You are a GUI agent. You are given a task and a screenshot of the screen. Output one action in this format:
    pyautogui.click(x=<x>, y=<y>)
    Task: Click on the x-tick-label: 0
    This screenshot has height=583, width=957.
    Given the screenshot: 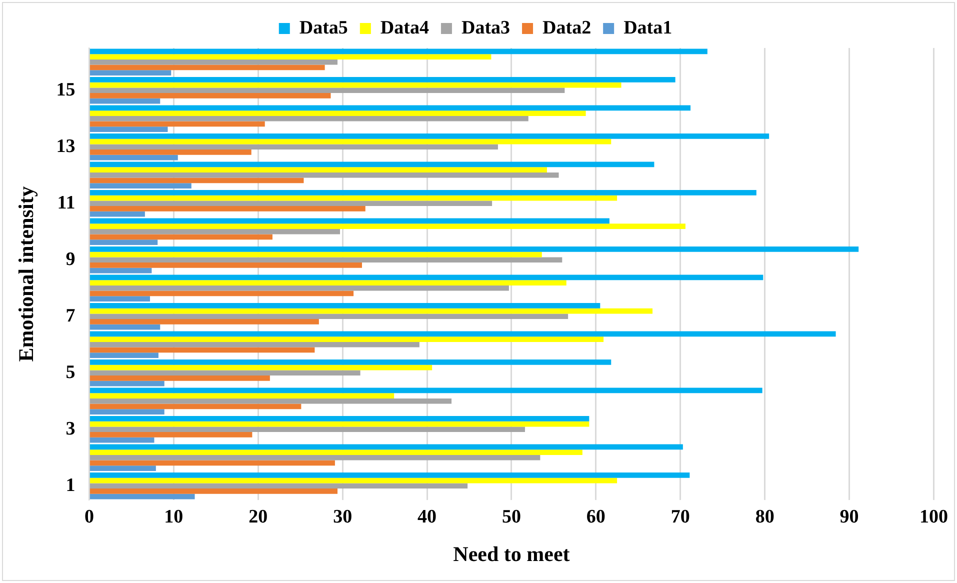 What is the action you would take?
    pyautogui.click(x=89, y=517)
    